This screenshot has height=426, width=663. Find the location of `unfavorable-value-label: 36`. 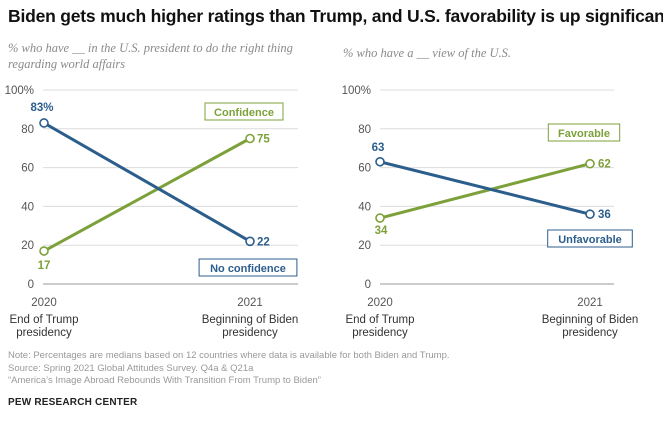

unfavorable-value-label: 36 is located at coordinates (604, 215).